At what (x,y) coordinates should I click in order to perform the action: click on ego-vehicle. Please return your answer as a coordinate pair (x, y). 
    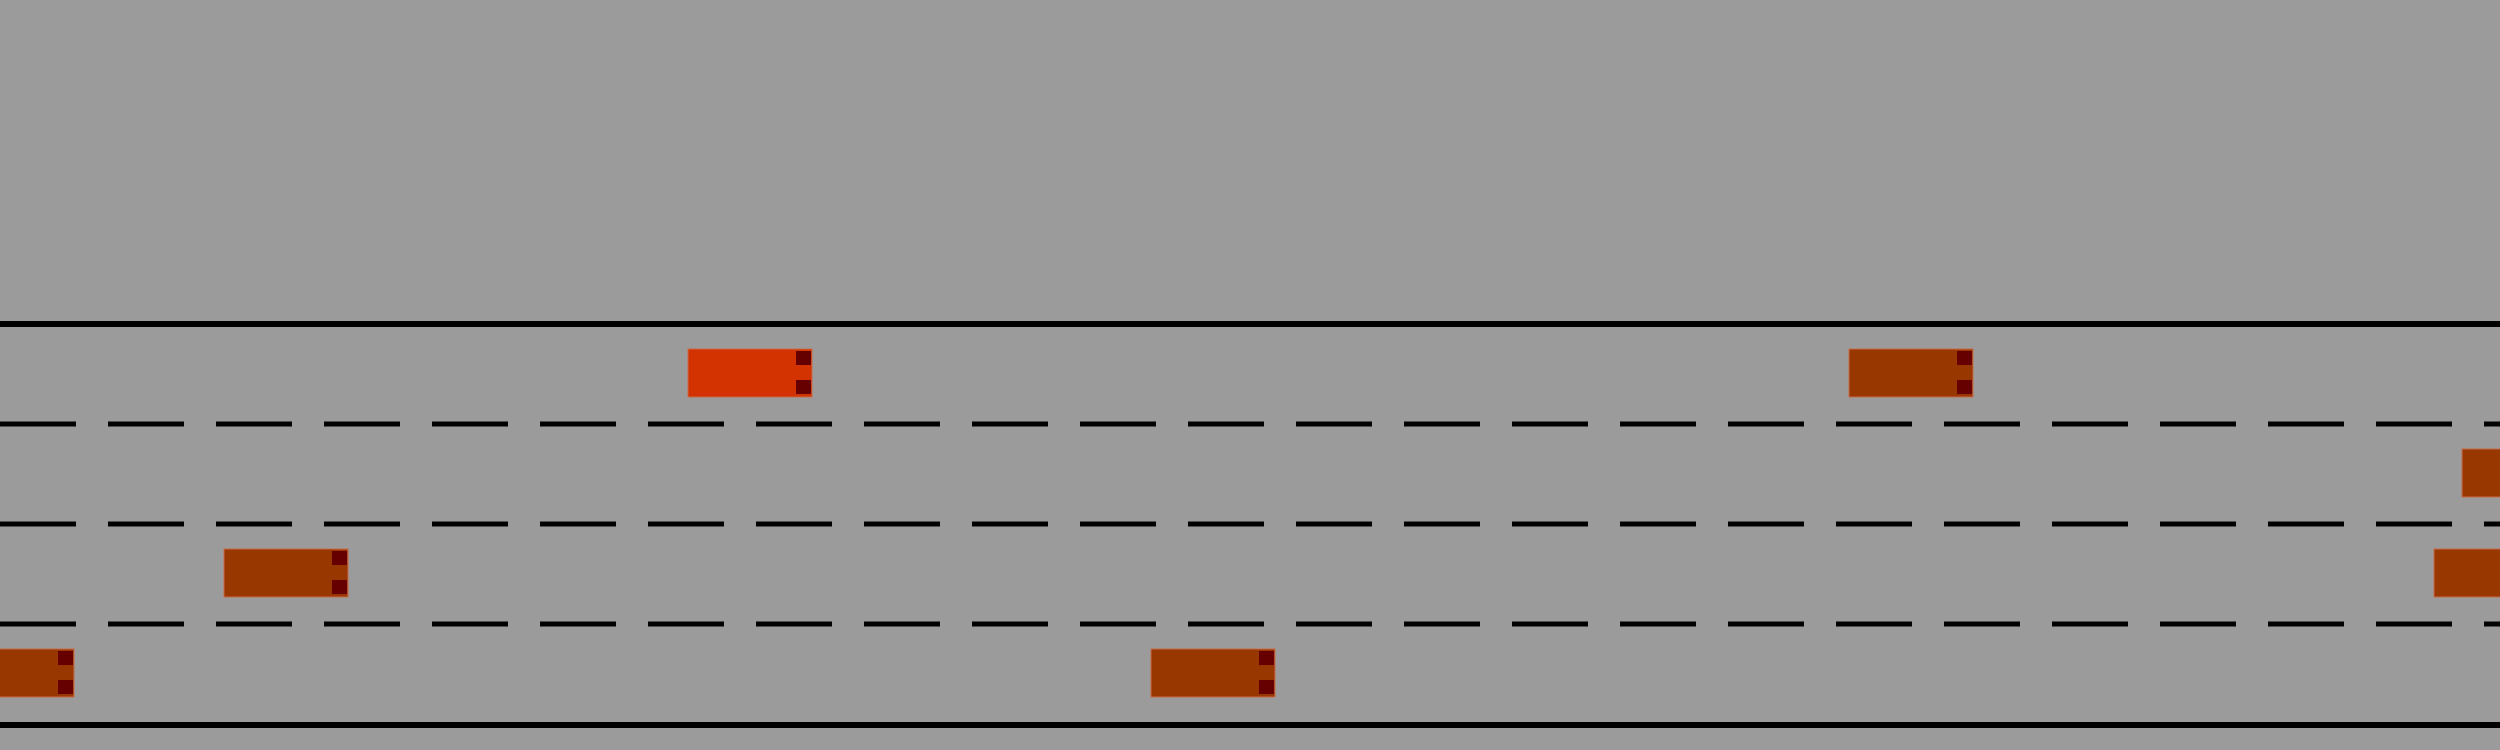
    Looking at the image, I should click on (750, 373).